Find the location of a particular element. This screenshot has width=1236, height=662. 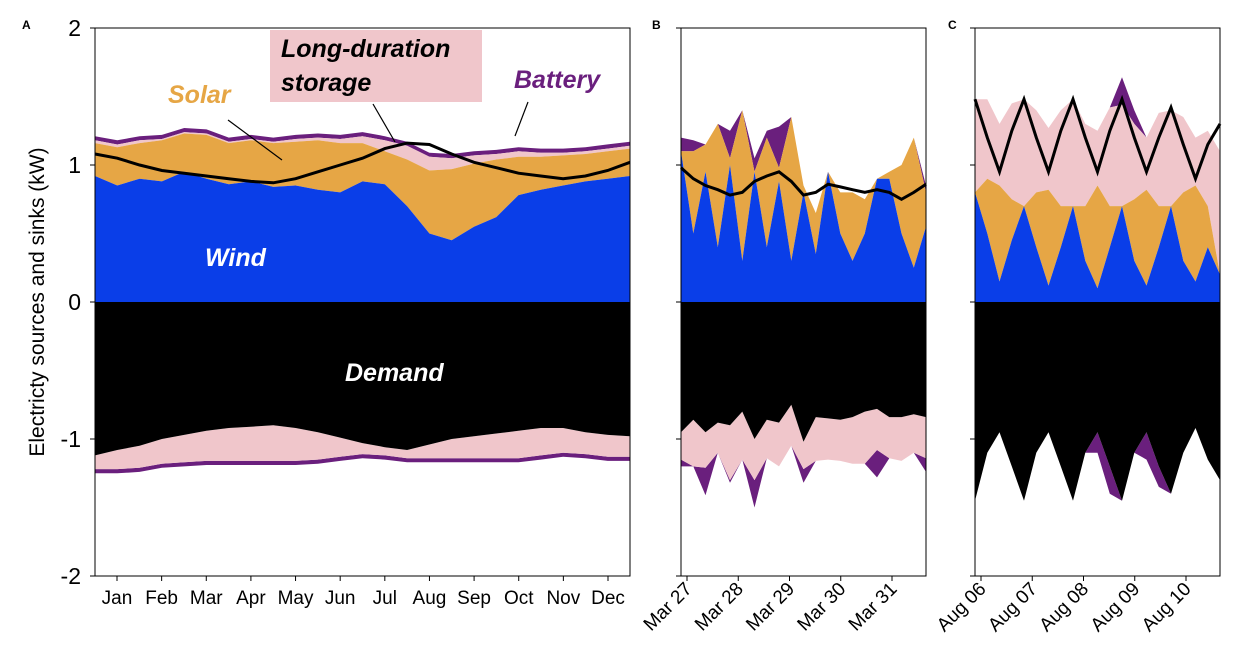

x-ticks-a: Jan Feb Mar Apr May Jun Jul Aug Sep Oct Nov Dec is located at coordinates (363, 592).